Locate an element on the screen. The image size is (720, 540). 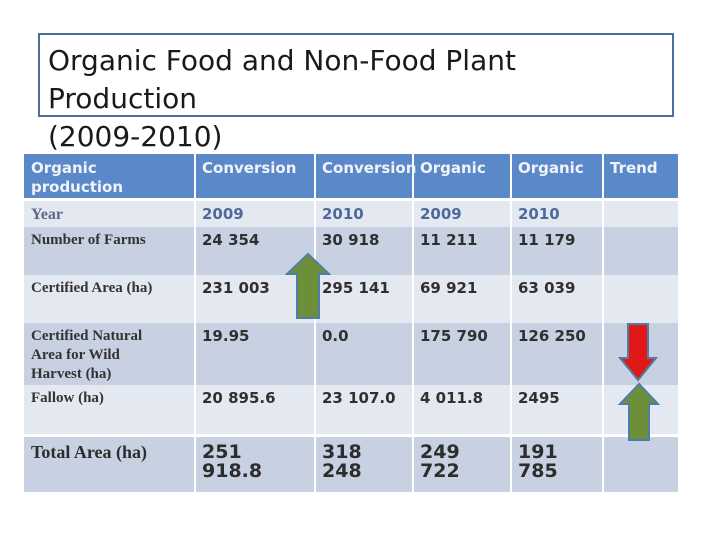
header-cell: Organic production is located at coordinates (109, 176).